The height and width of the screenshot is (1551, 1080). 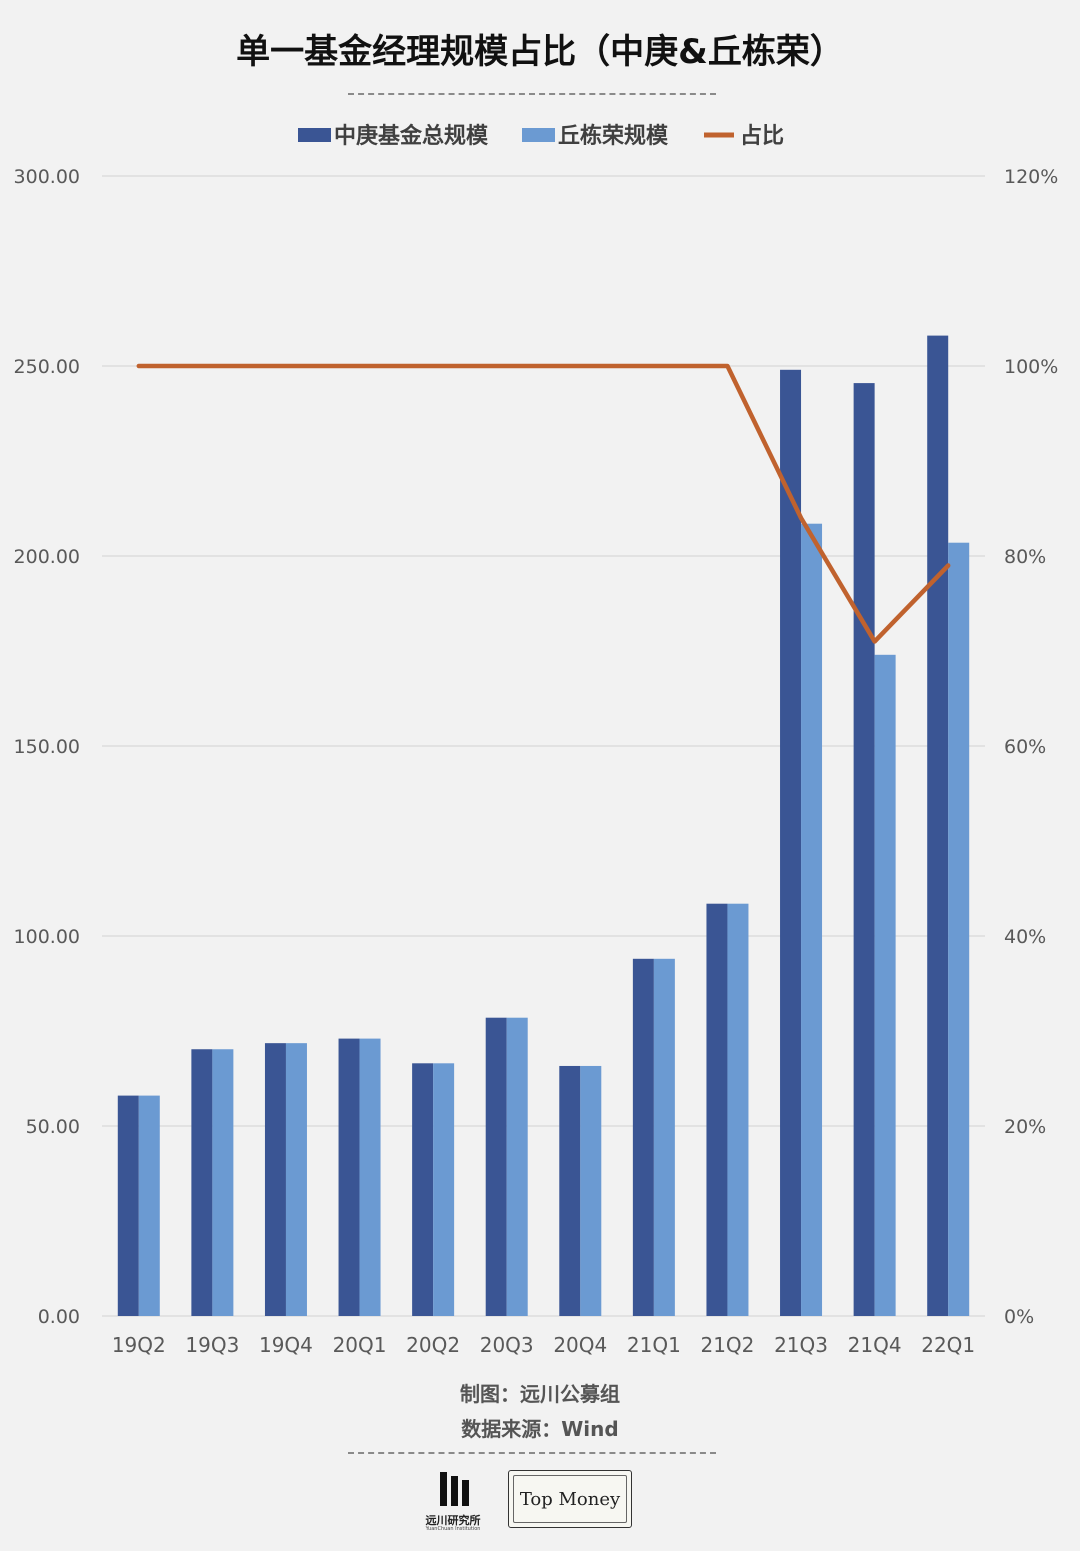 What do you see at coordinates (47, 937) in the screenshot?
I see `y-left-tick-label: 100.00` at bounding box center [47, 937].